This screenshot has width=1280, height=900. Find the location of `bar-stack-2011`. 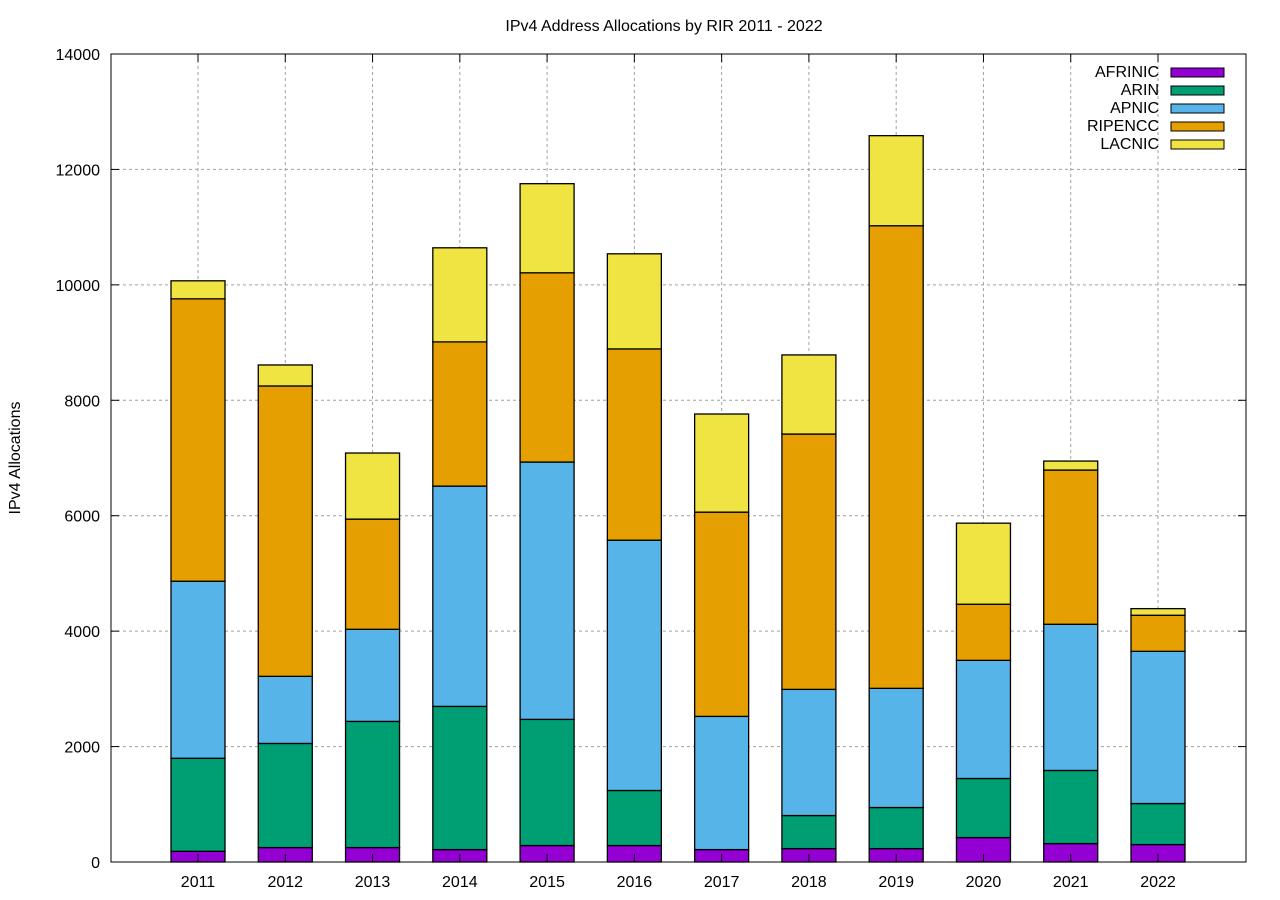

bar-stack-2011 is located at coordinates (198, 571).